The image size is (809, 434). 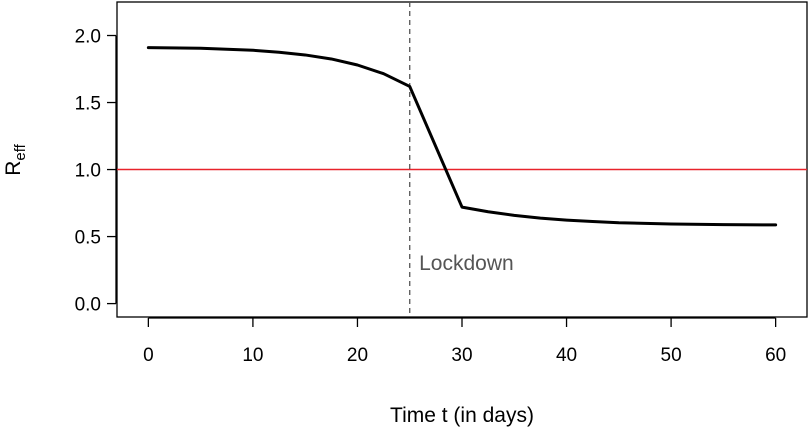 I want to click on x-tick-label: 0, so click(x=148, y=355).